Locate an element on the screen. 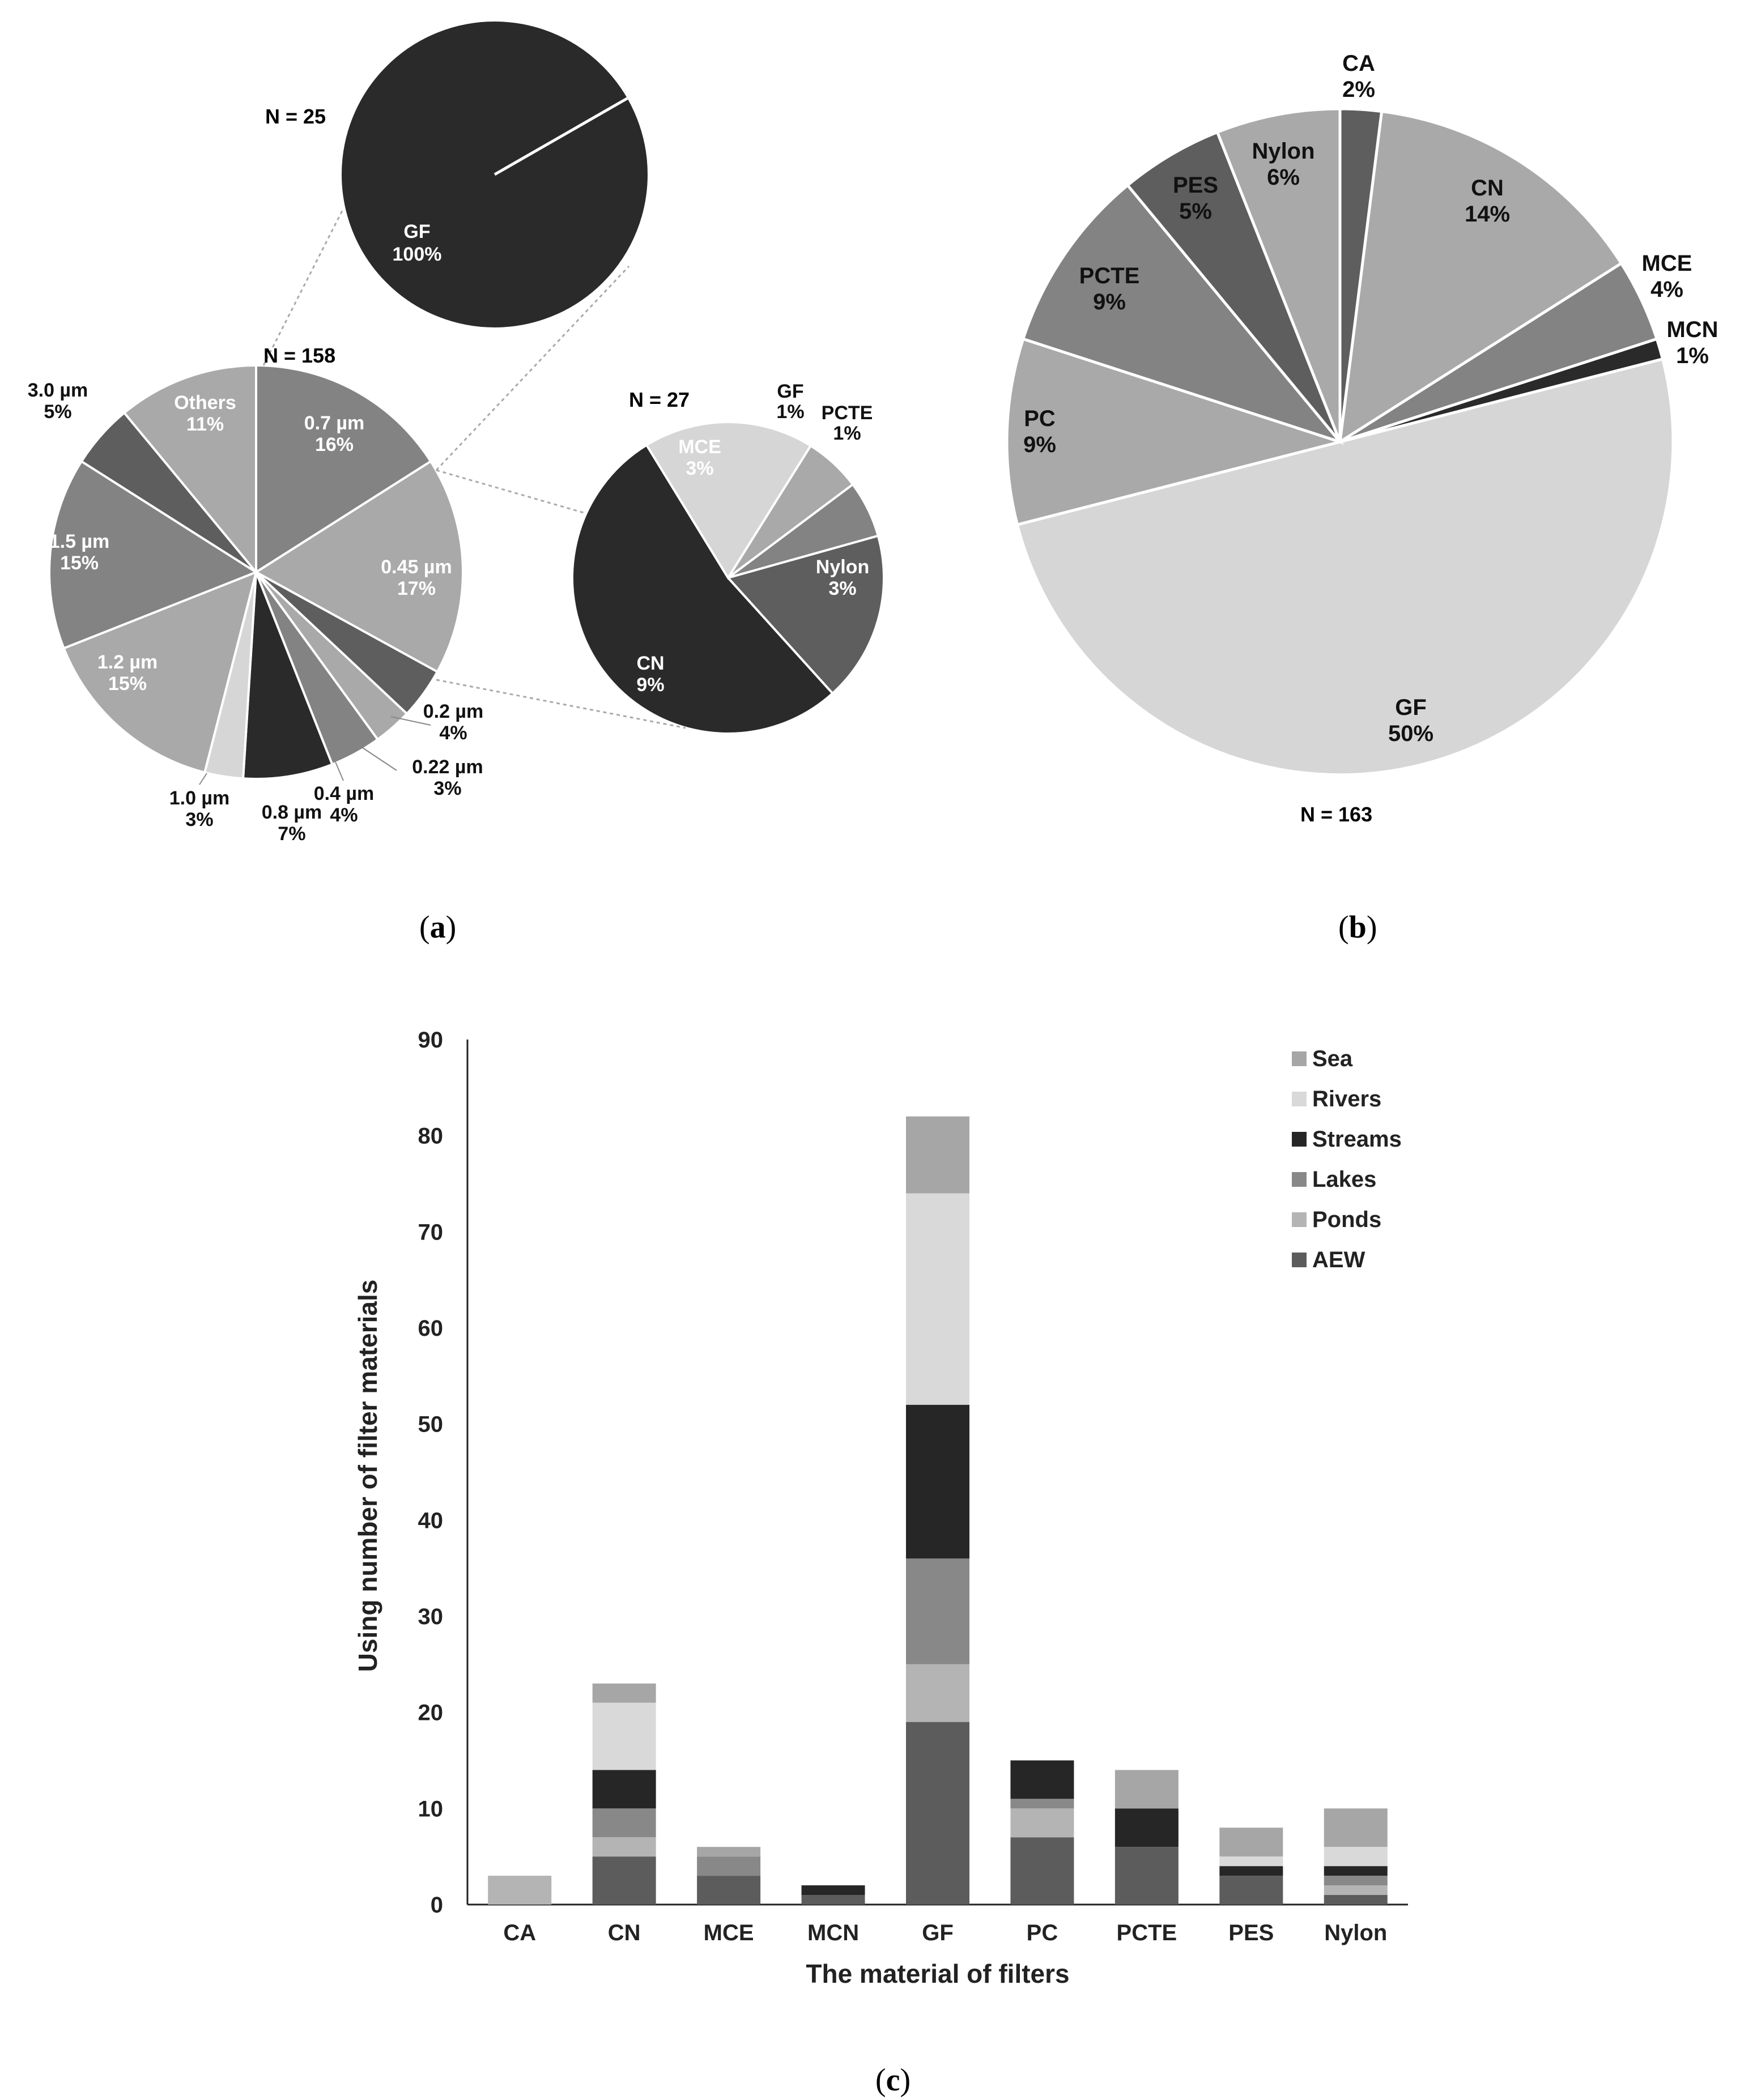 The width and height of the screenshot is (1757, 2100). bar-cn-streams is located at coordinates (624, 1790).